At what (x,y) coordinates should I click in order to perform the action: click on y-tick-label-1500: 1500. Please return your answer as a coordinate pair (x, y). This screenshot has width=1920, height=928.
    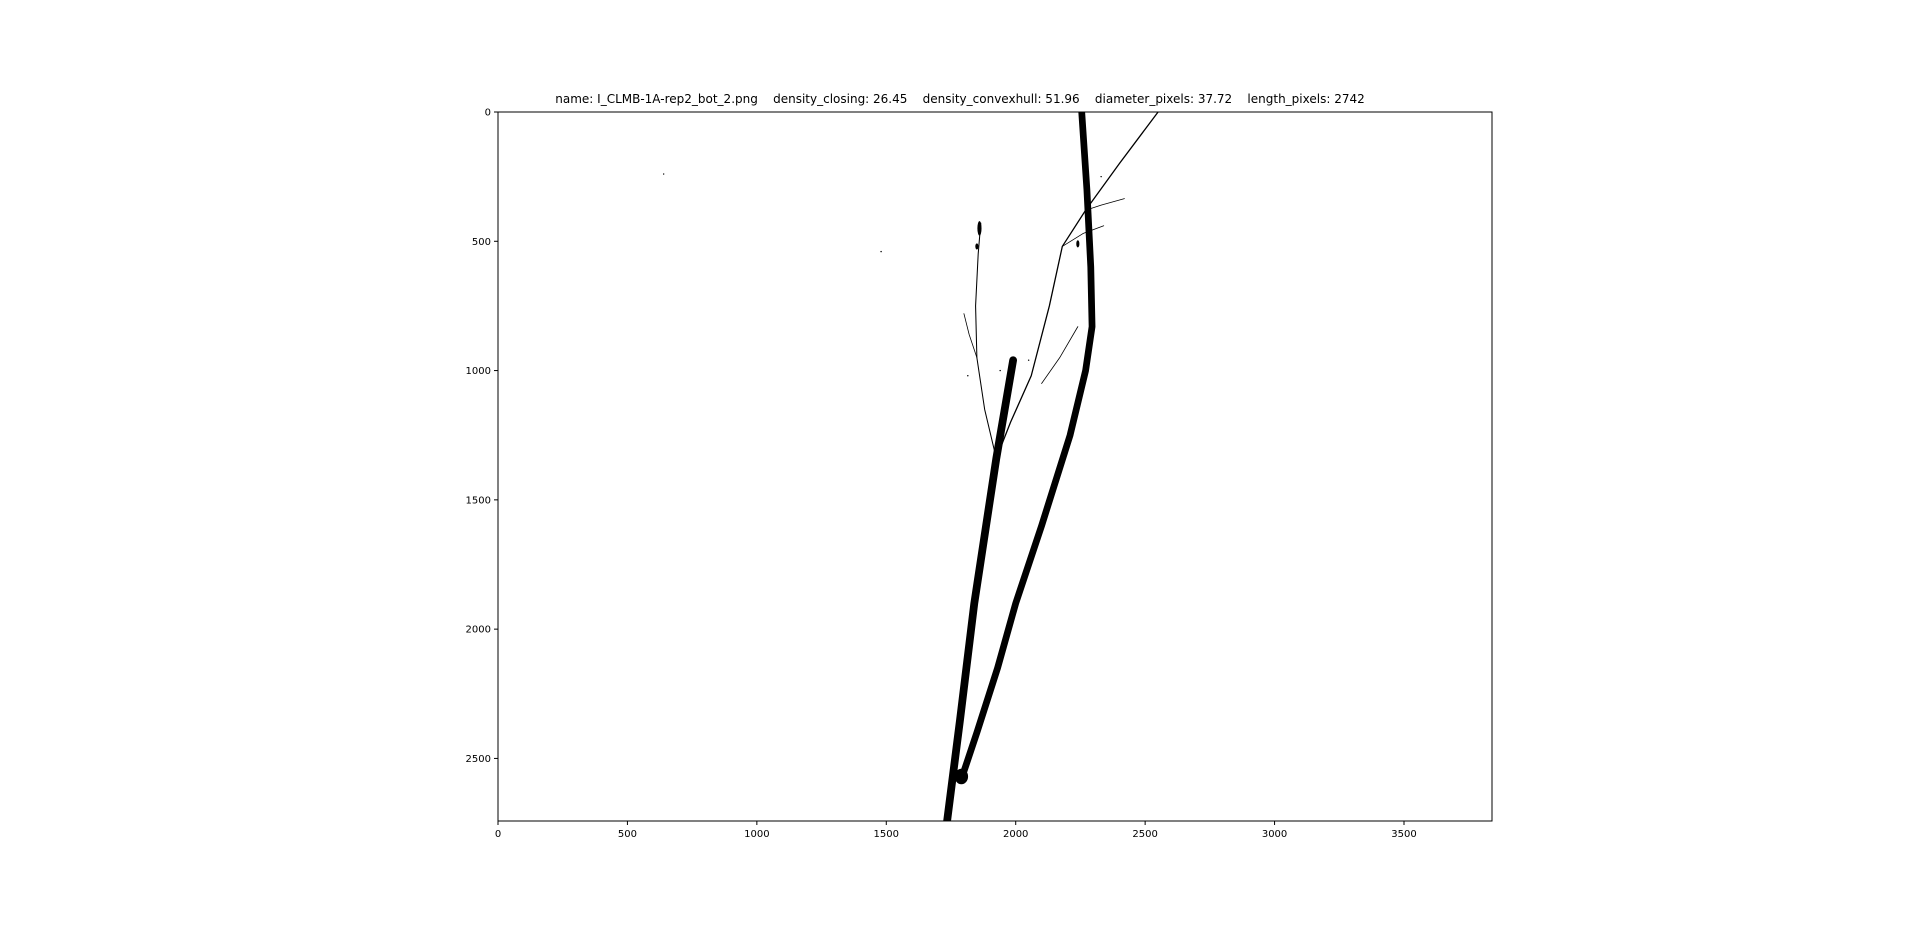
    Looking at the image, I should click on (478, 500).